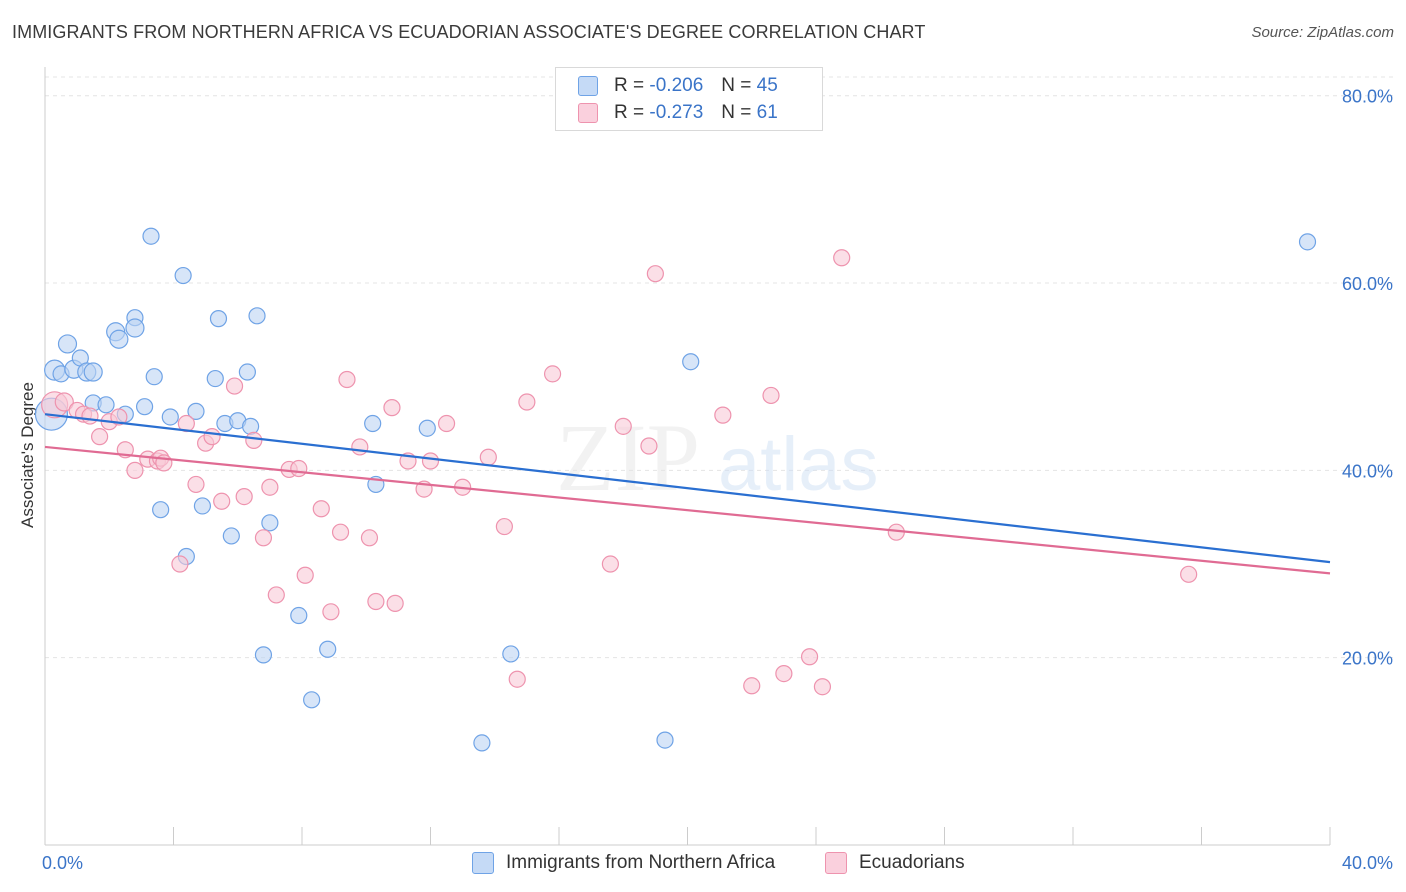 Image resolution: width=1406 pixels, height=892 pixels. I want to click on legend-row-pink: R = -0.273 N = 61, so click(678, 113).